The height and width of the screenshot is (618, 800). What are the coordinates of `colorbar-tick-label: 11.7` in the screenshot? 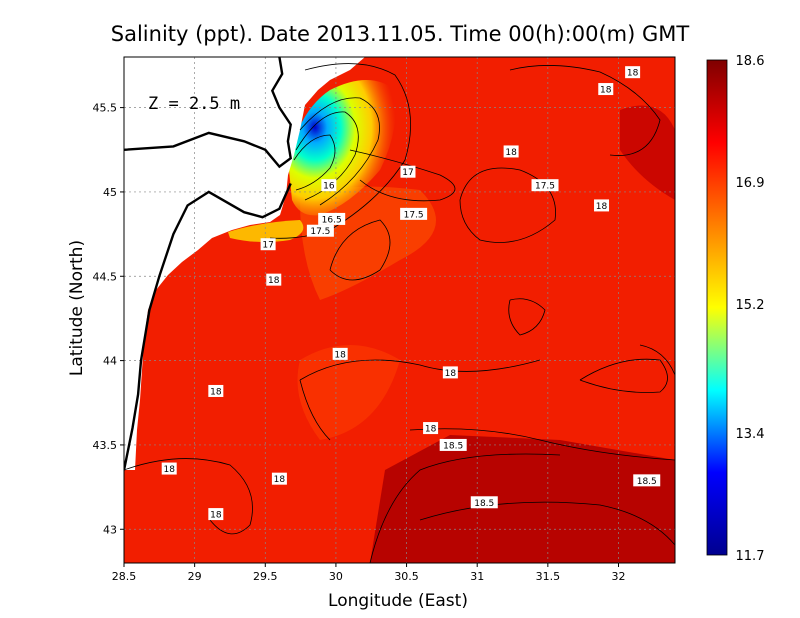 It's located at (750, 556).